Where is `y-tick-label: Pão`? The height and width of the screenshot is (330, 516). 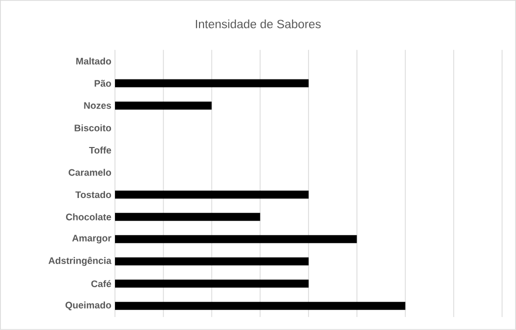 y-tick-label: Pão is located at coordinates (103, 83).